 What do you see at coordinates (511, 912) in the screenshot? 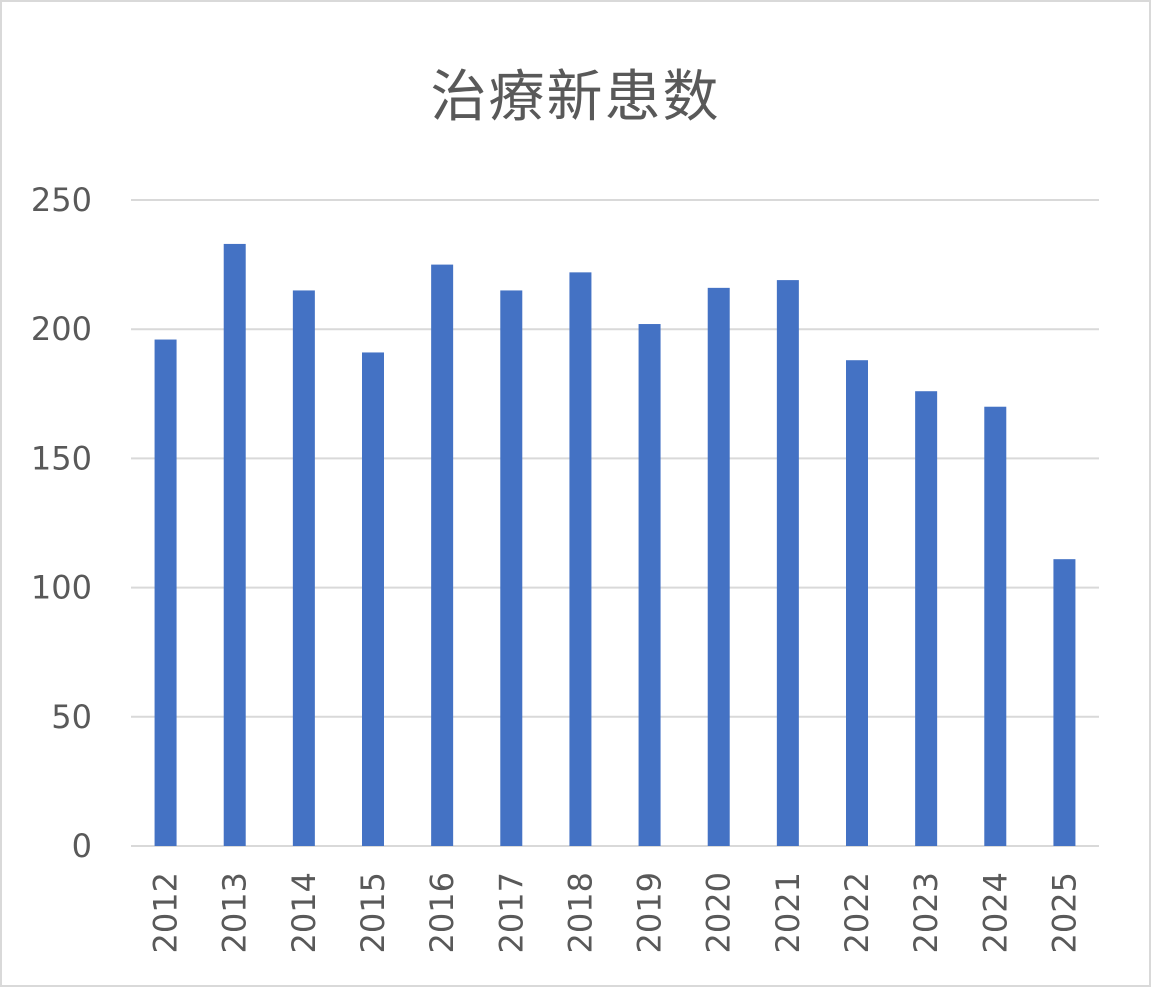
I see `x-tick-label: 2017` at bounding box center [511, 912].